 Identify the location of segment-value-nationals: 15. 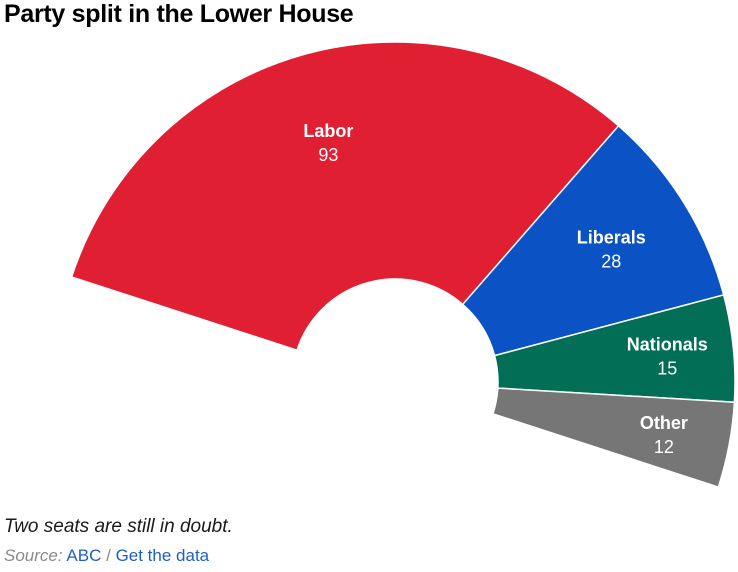
(667, 369).